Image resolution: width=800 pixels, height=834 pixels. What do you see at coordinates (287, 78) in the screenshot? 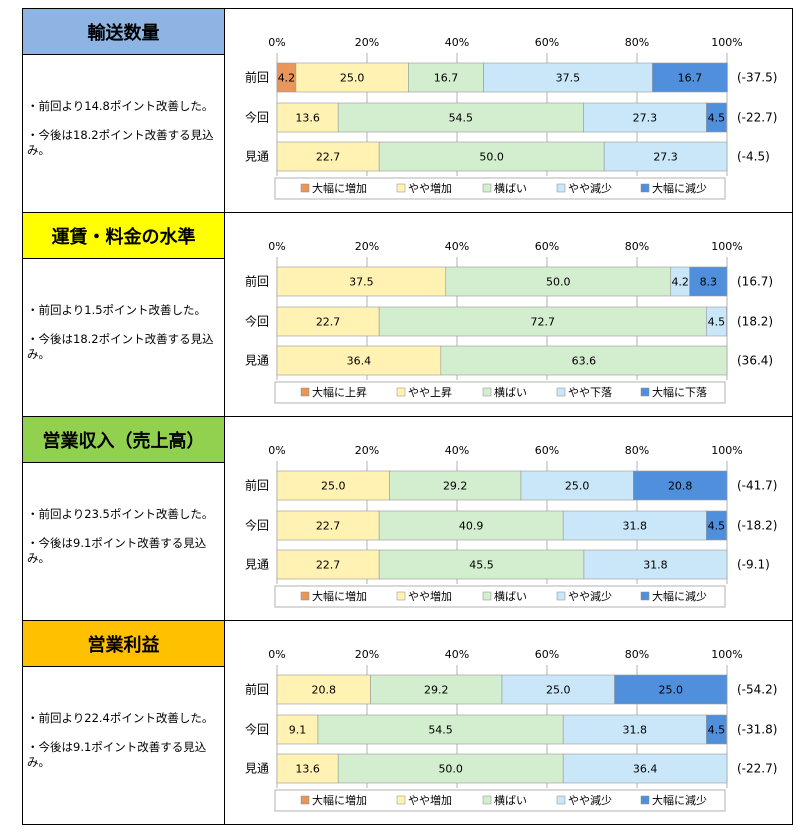
I see `data-label: 4.2` at bounding box center [287, 78].